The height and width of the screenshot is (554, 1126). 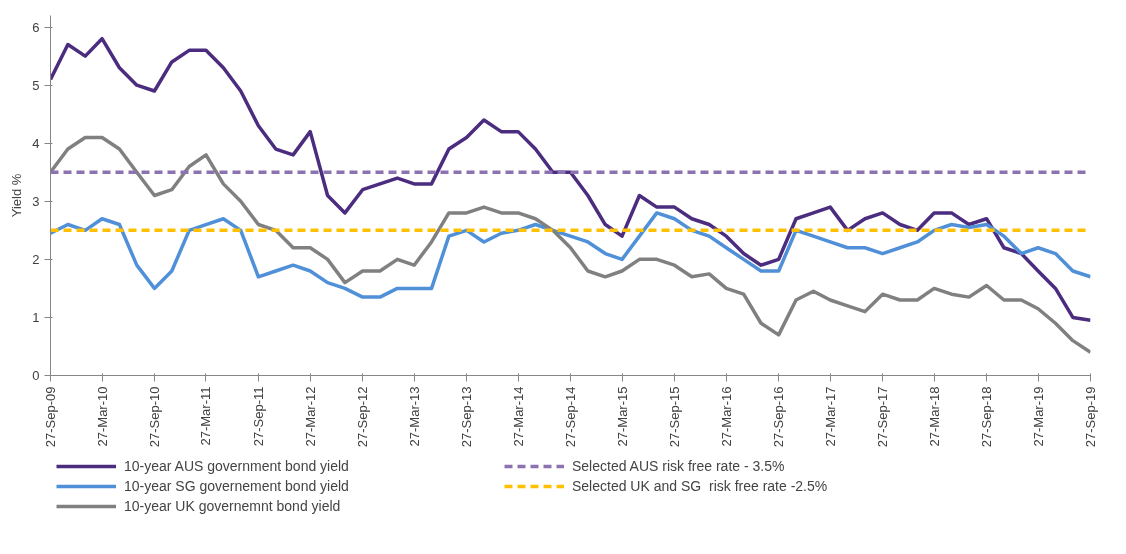 I want to click on x-tick-label: 27-Sep-18, so click(x=987, y=417).